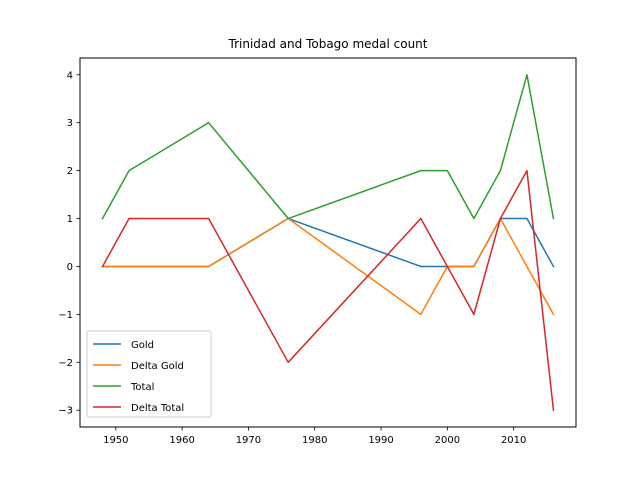 This screenshot has width=640, height=480. I want to click on x-tick-label: 1990, so click(380, 440).